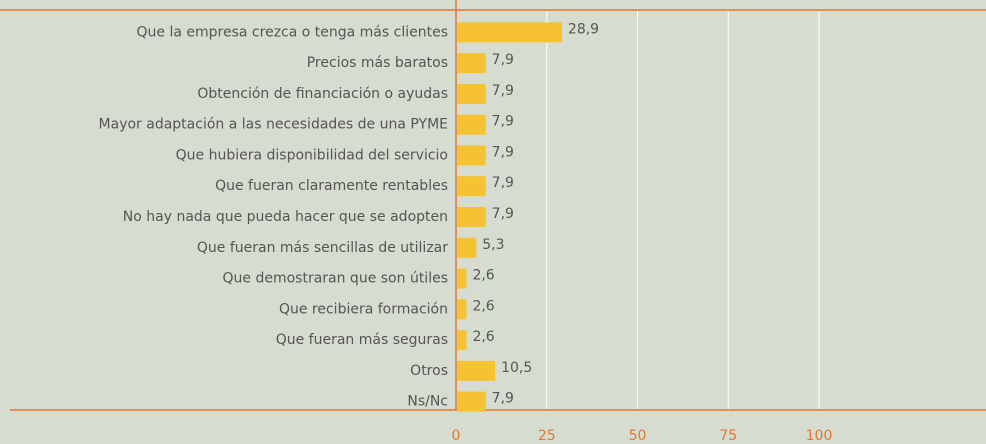 This screenshot has height=444, width=986. Describe the element at coordinates (638, 436) in the screenshot. I see `x-tick-label: 50` at that location.